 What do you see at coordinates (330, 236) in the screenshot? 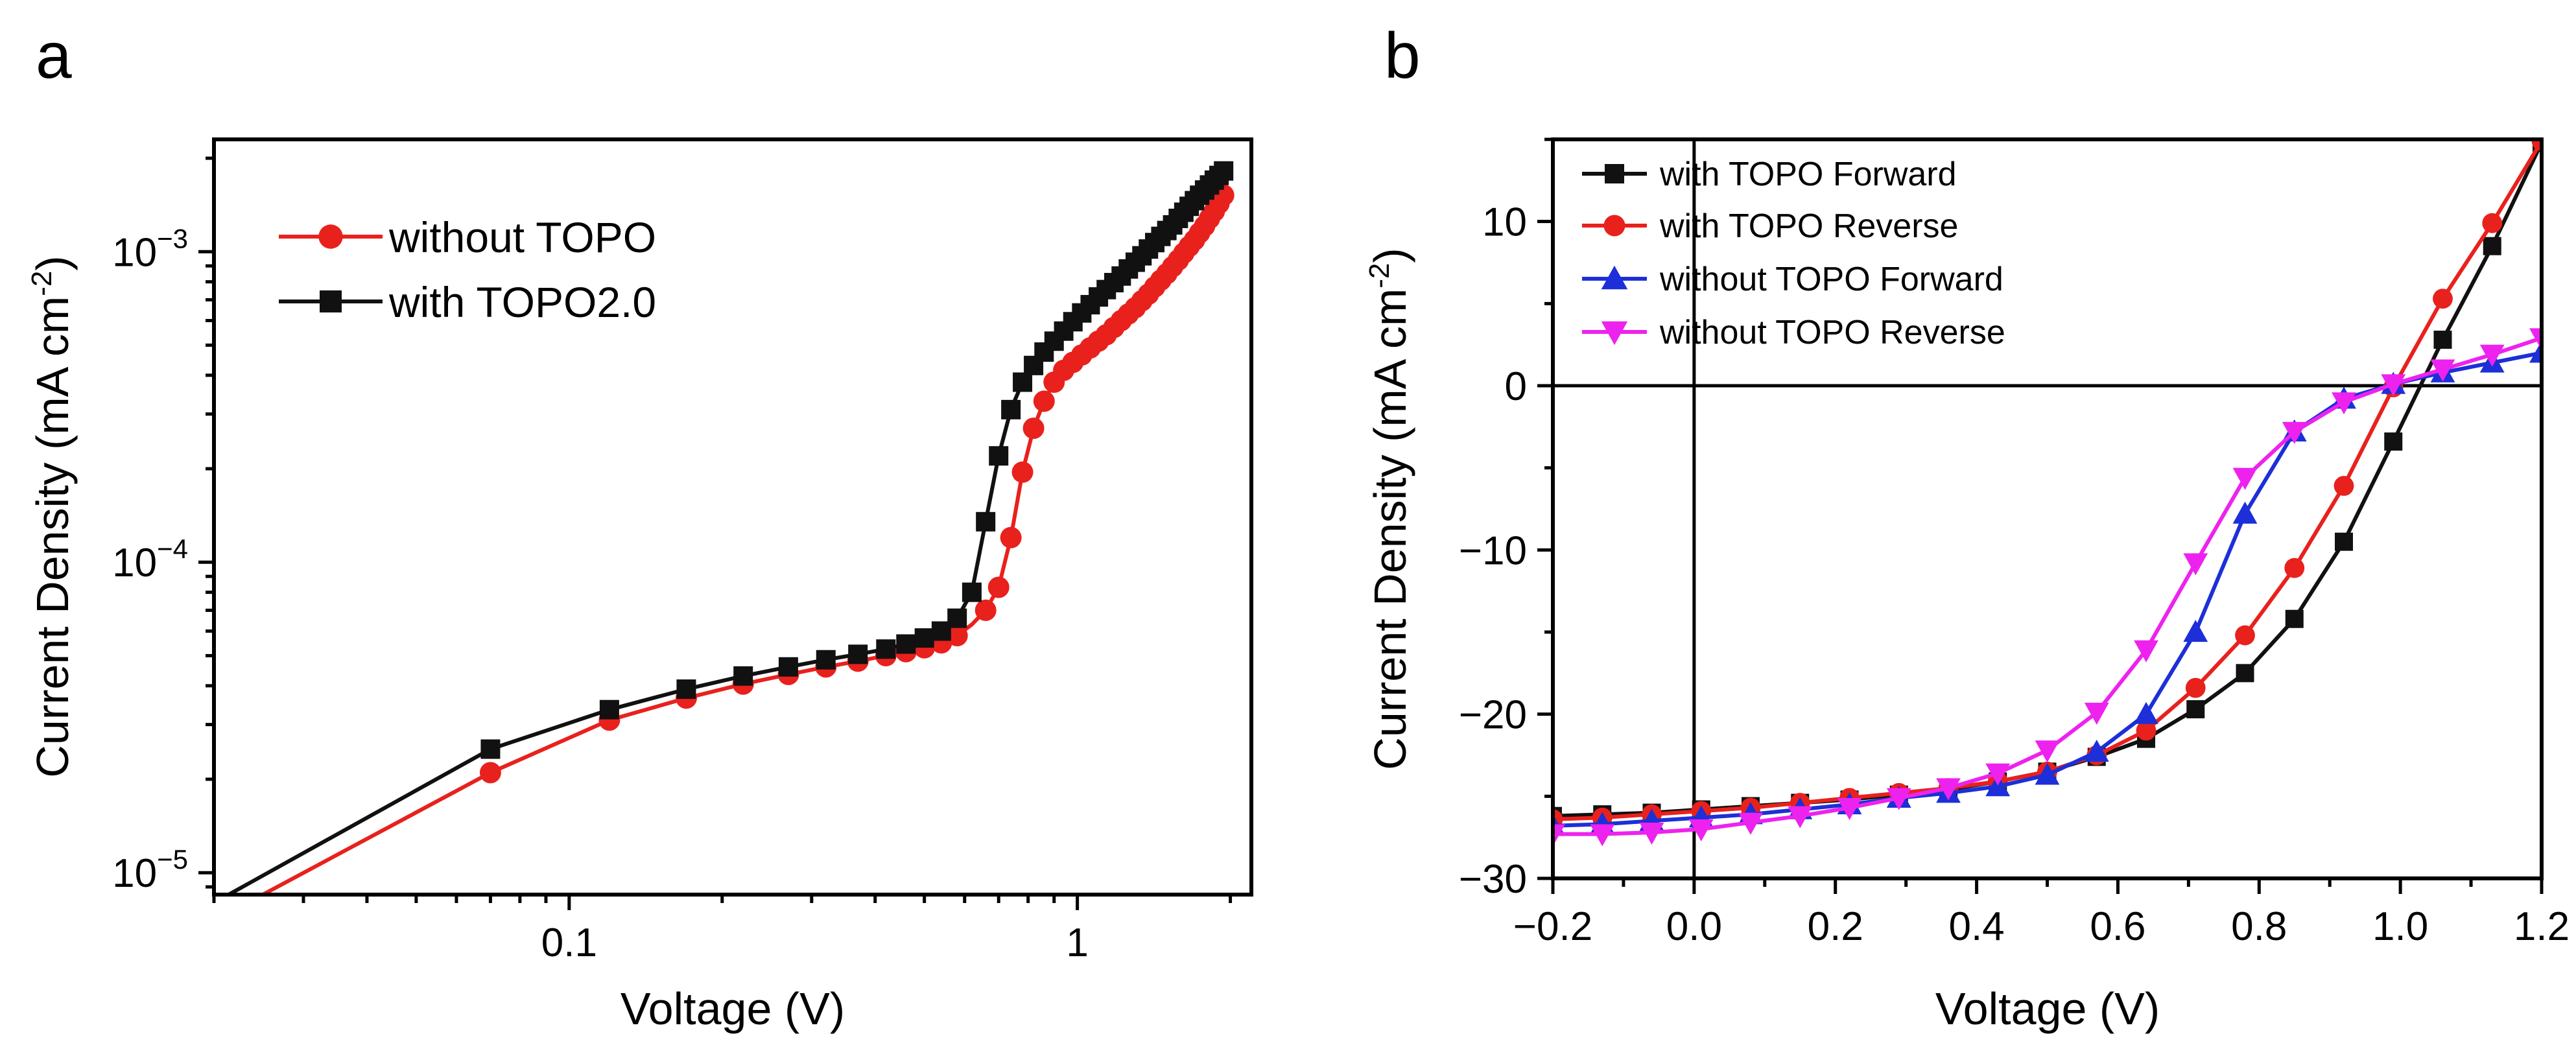
I see `legend-without-topo-marker` at bounding box center [330, 236].